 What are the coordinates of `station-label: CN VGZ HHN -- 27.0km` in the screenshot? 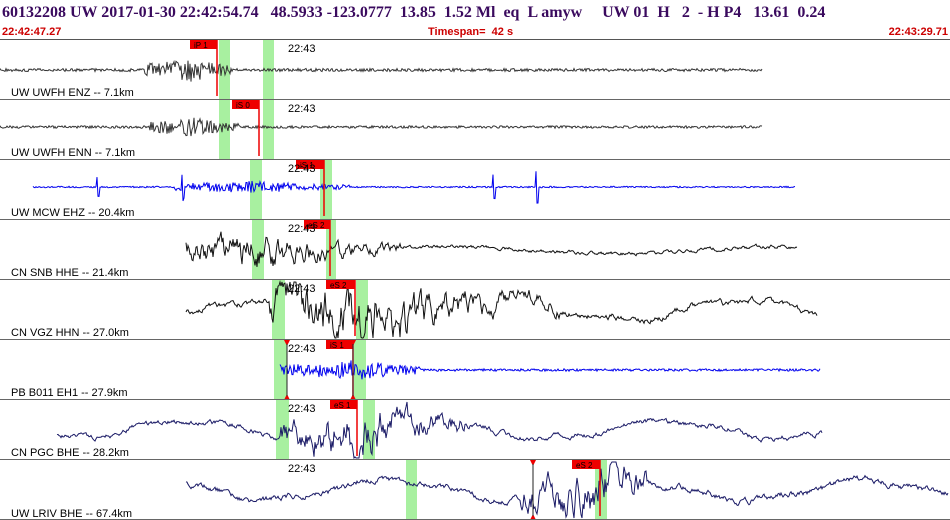 It's located at (70, 333).